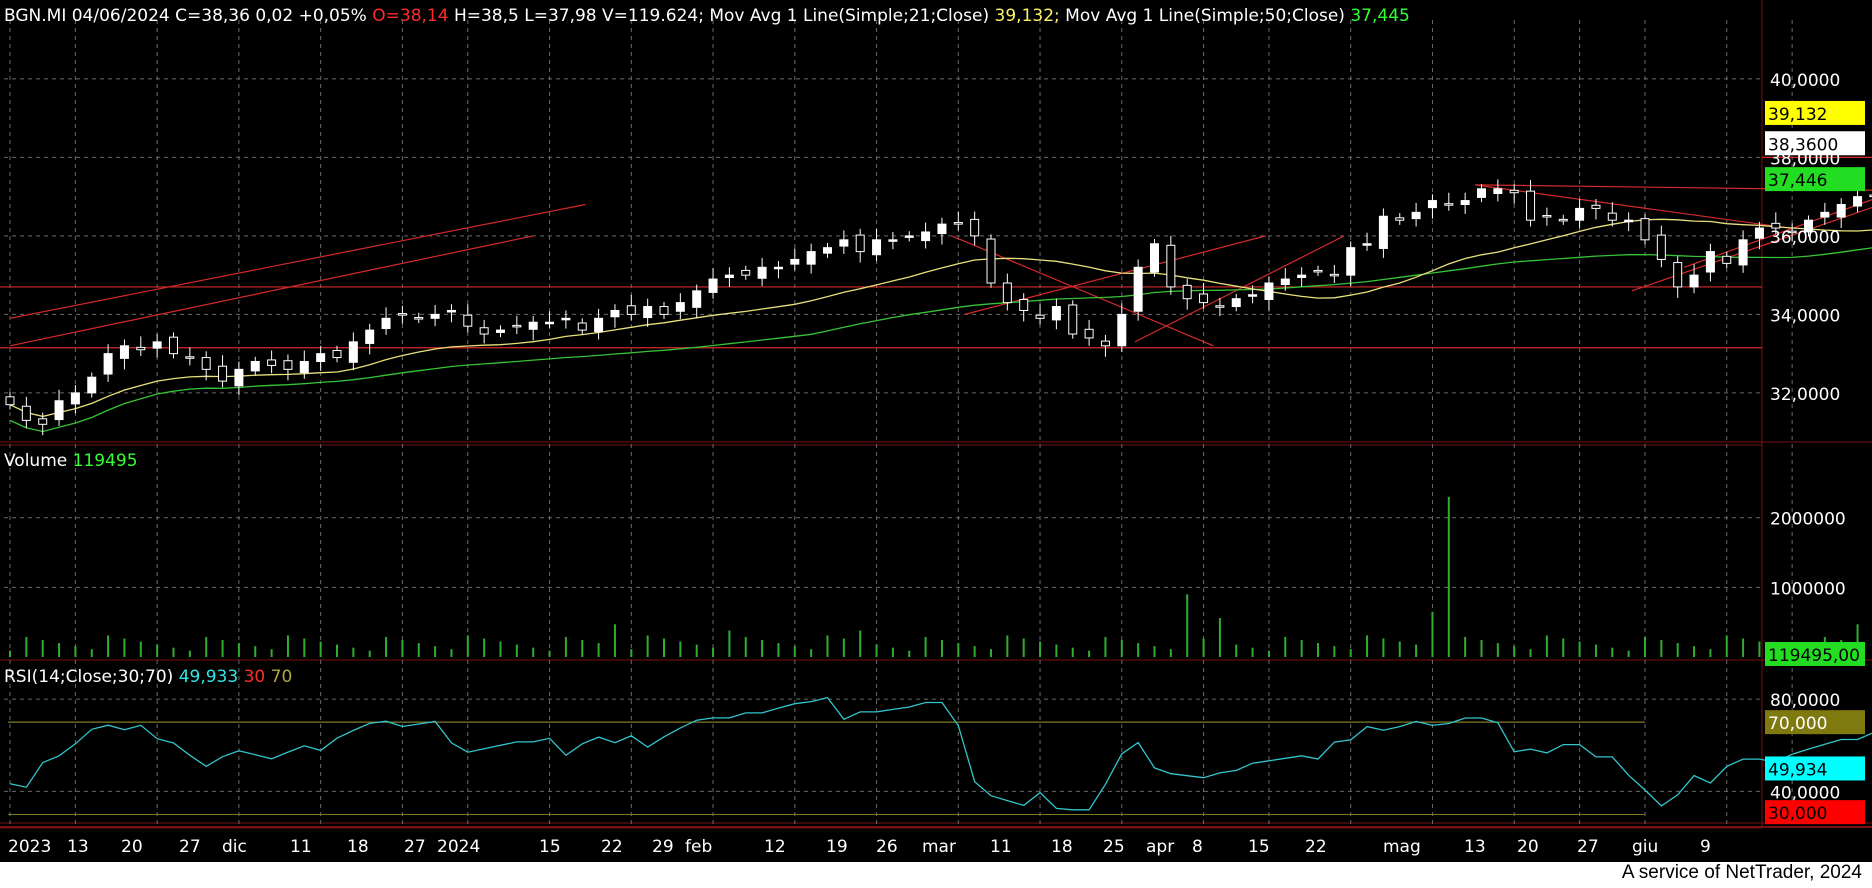 This screenshot has height=888, width=1872. I want to click on rsi-plot, so click(940, 755).